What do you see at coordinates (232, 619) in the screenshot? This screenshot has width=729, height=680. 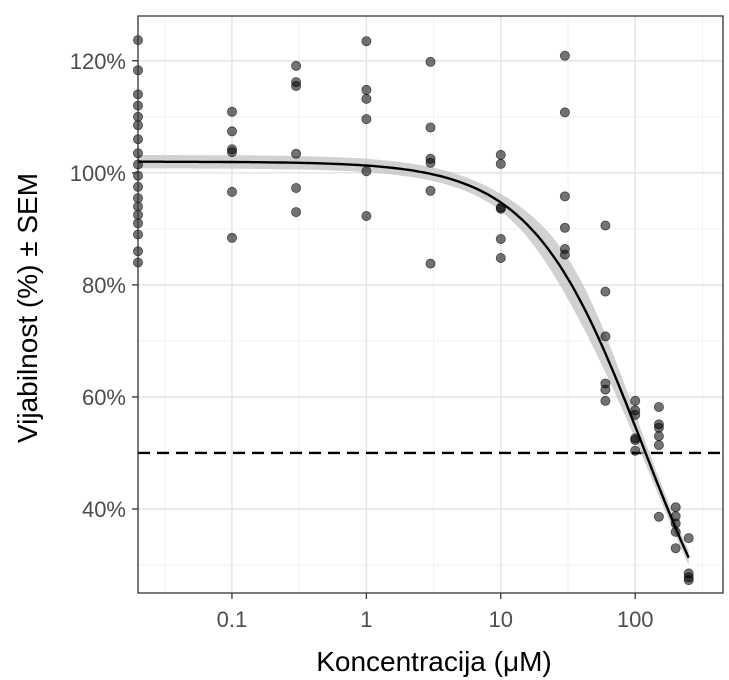 I see `x-tick-label-0: 0.1` at bounding box center [232, 619].